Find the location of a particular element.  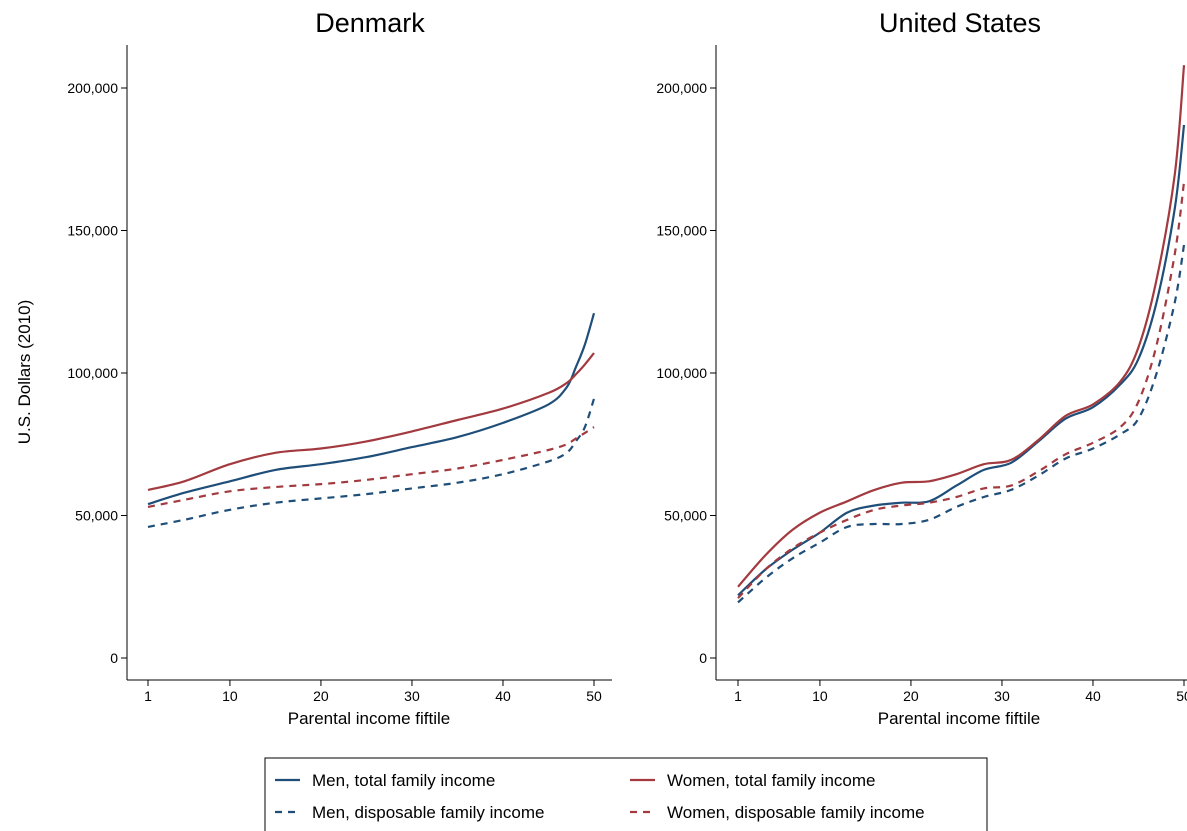

series-line-men-disposable-family-income is located at coordinates (371, 463).